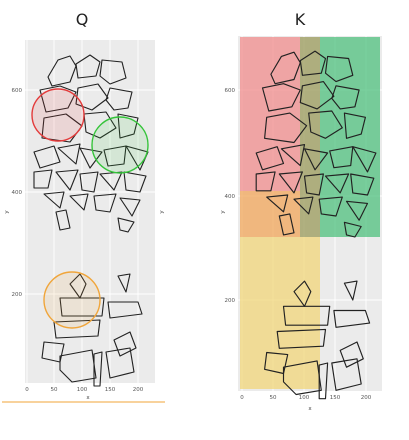 The width and height of the screenshot is (409, 440). Describe the element at coordinates (310, 137) in the screenshot. I see `region-olive` at that location.